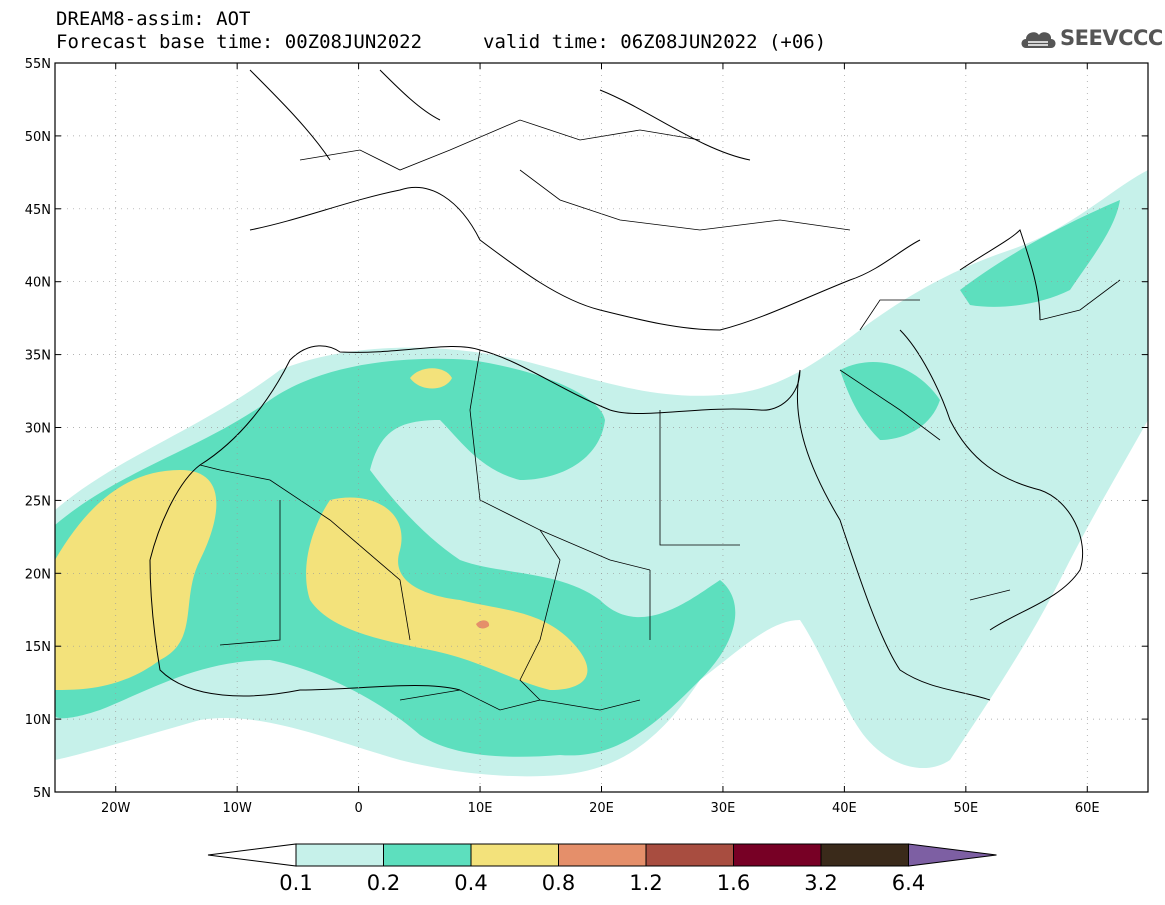 The height and width of the screenshot is (905, 1165). I want to click on aot-level-0.8, so click(483, 624).